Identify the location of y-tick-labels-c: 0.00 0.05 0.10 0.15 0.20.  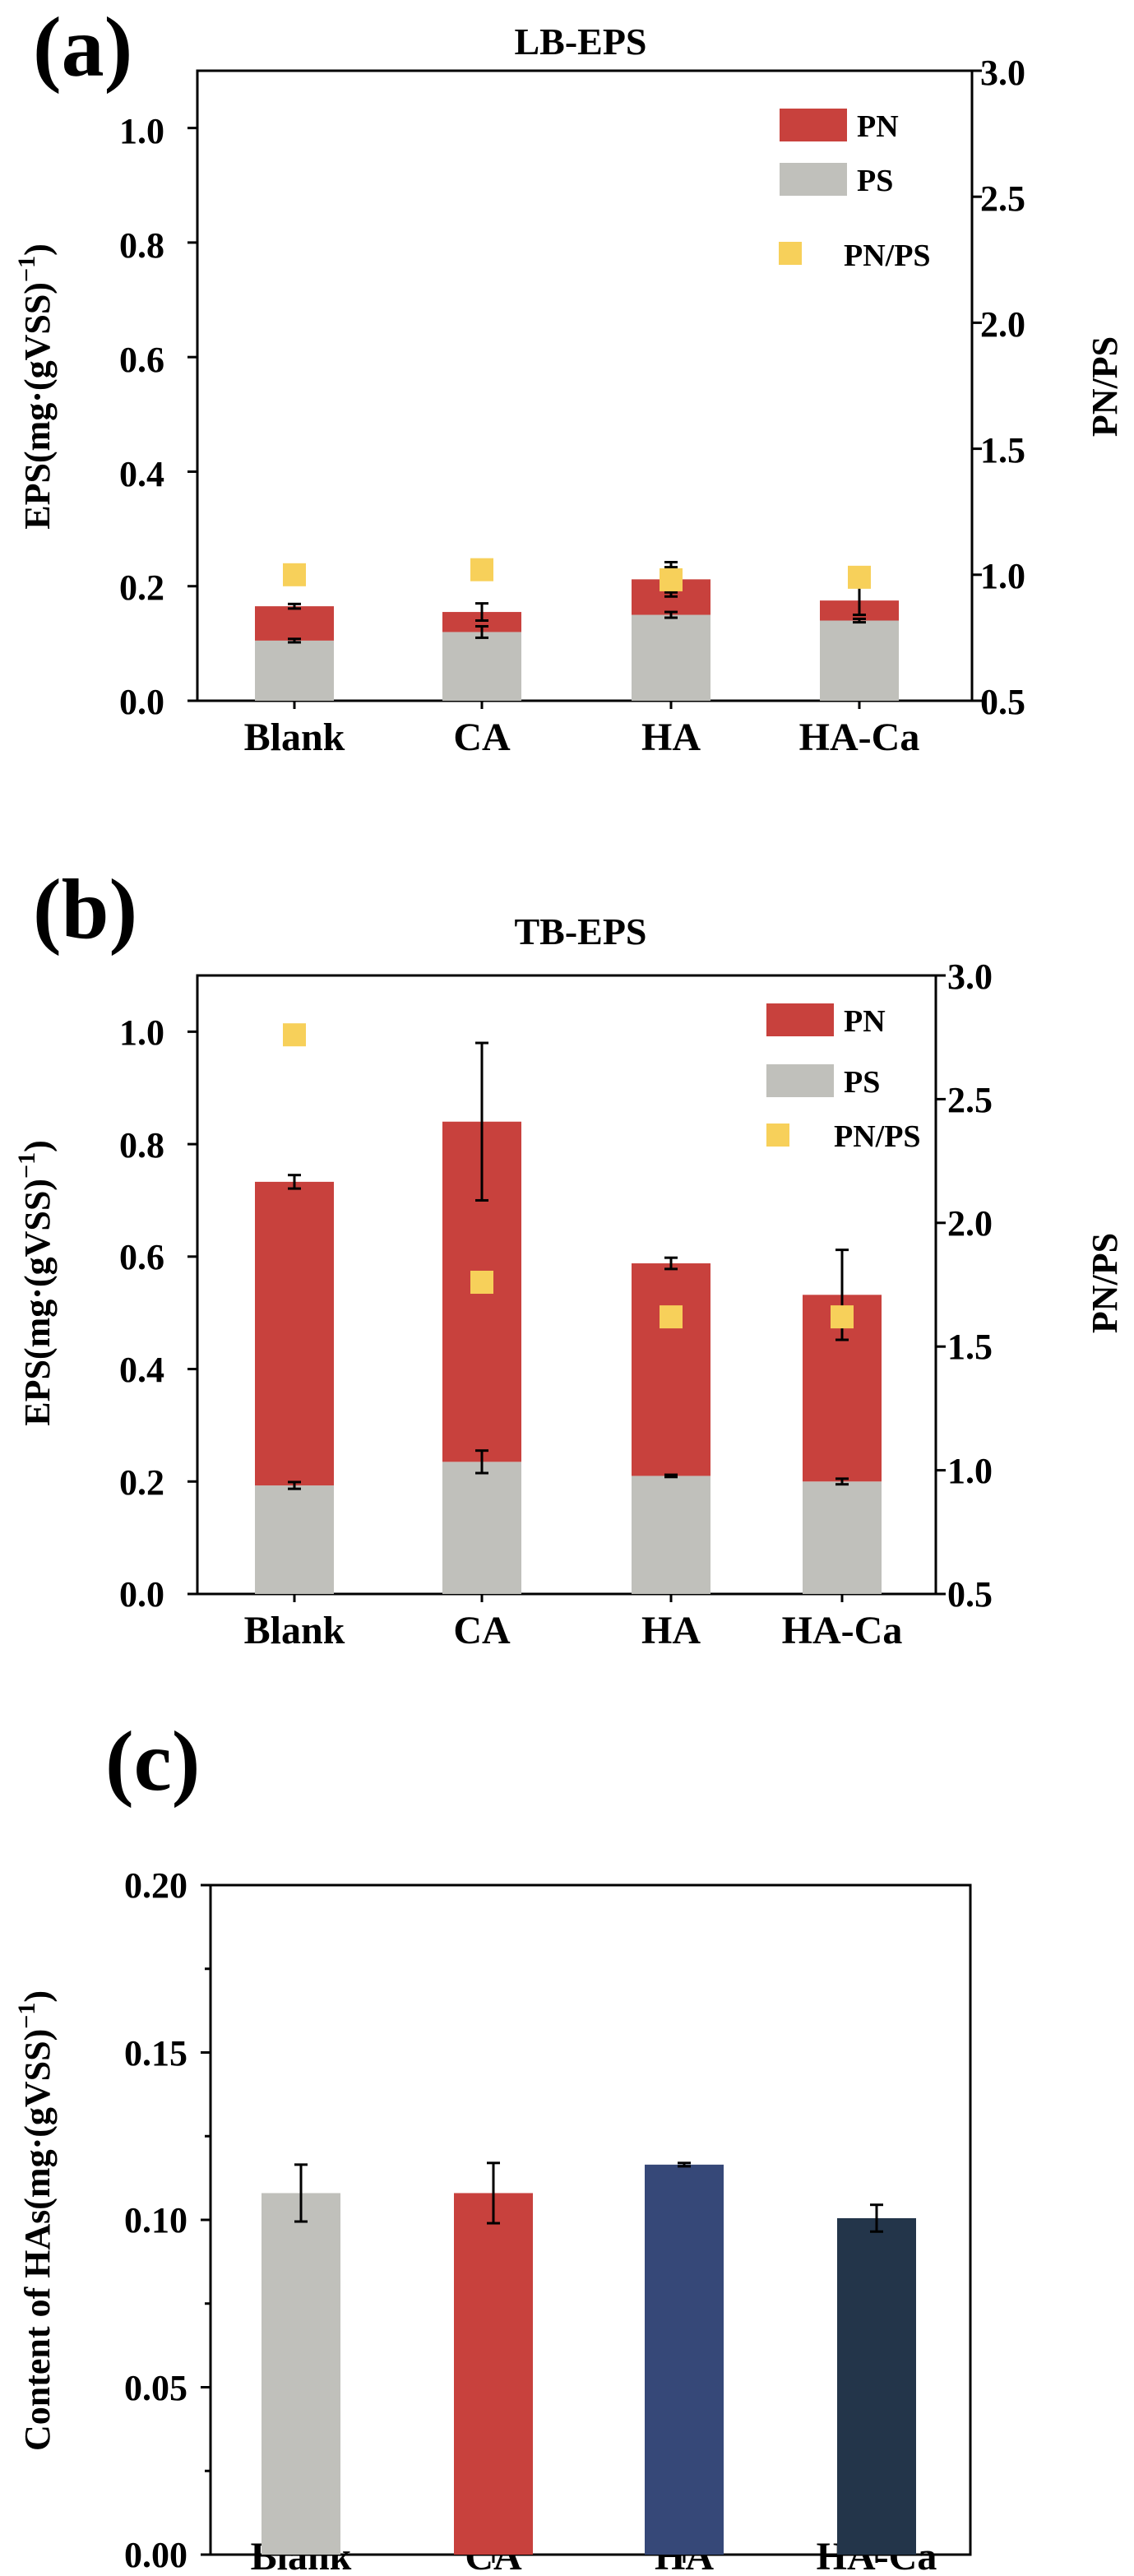
(156, 2220).